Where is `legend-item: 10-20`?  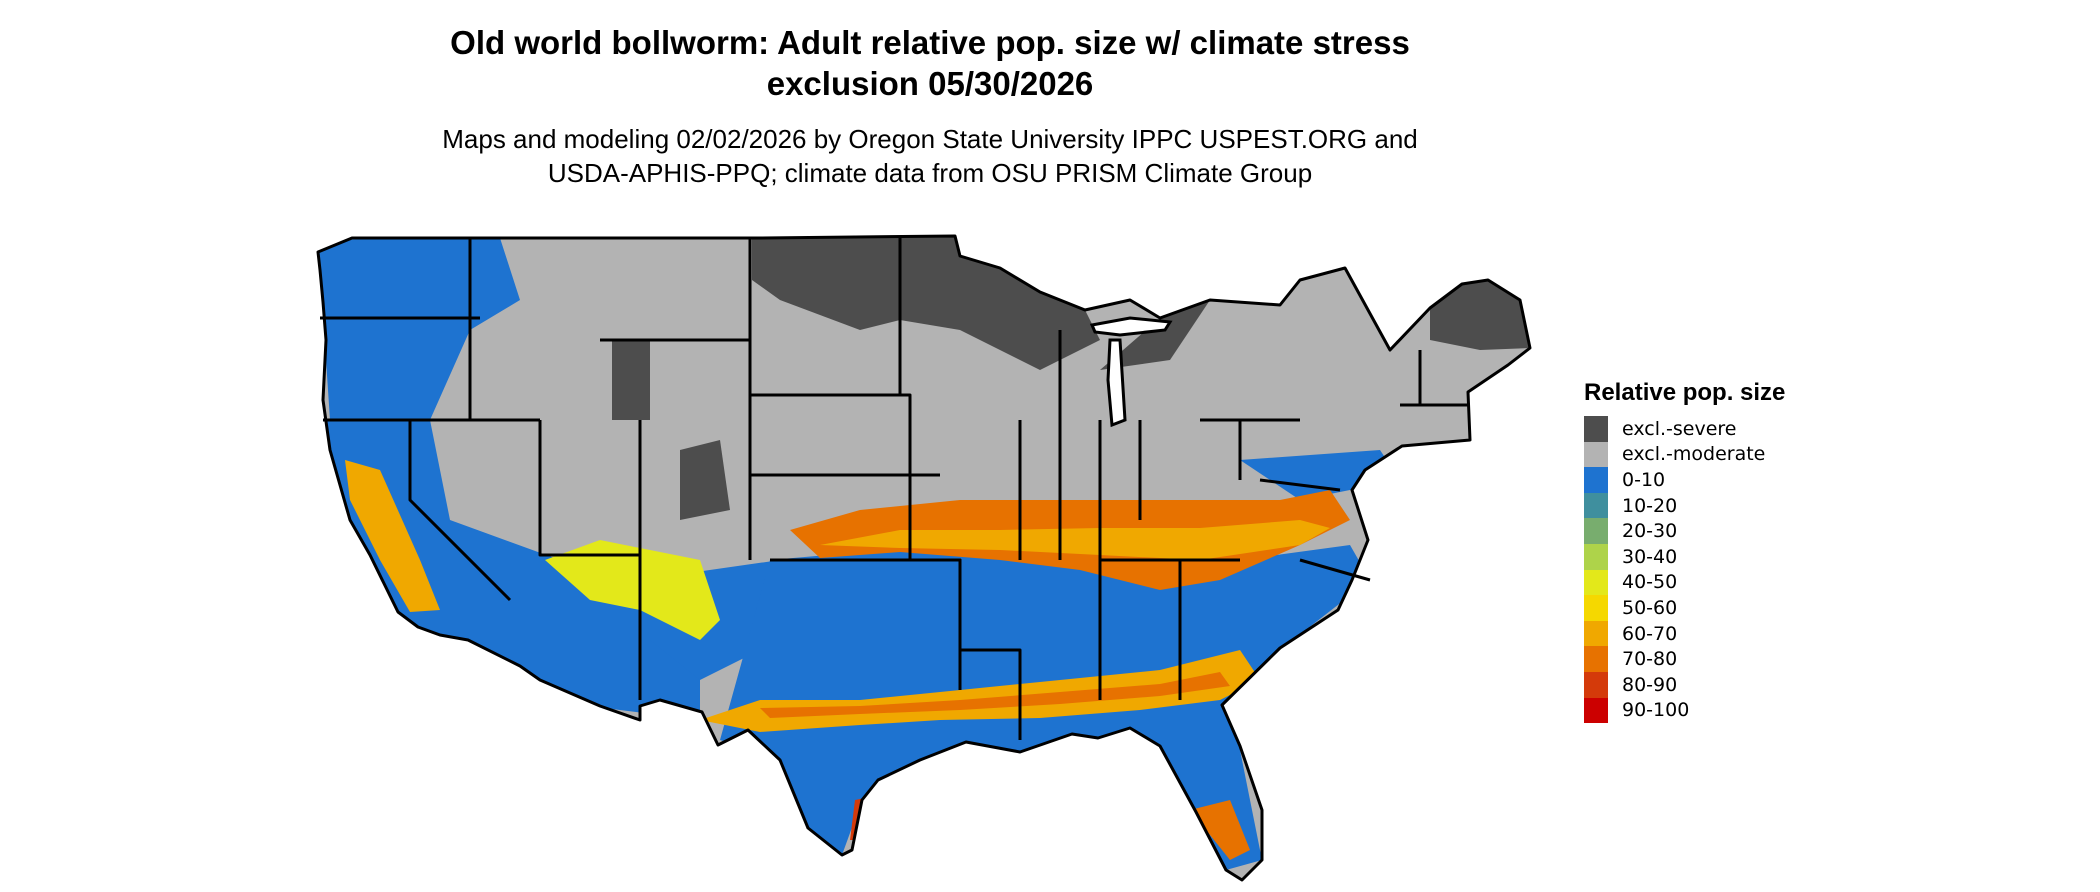
legend-item: 10-20 is located at coordinates (1684, 505).